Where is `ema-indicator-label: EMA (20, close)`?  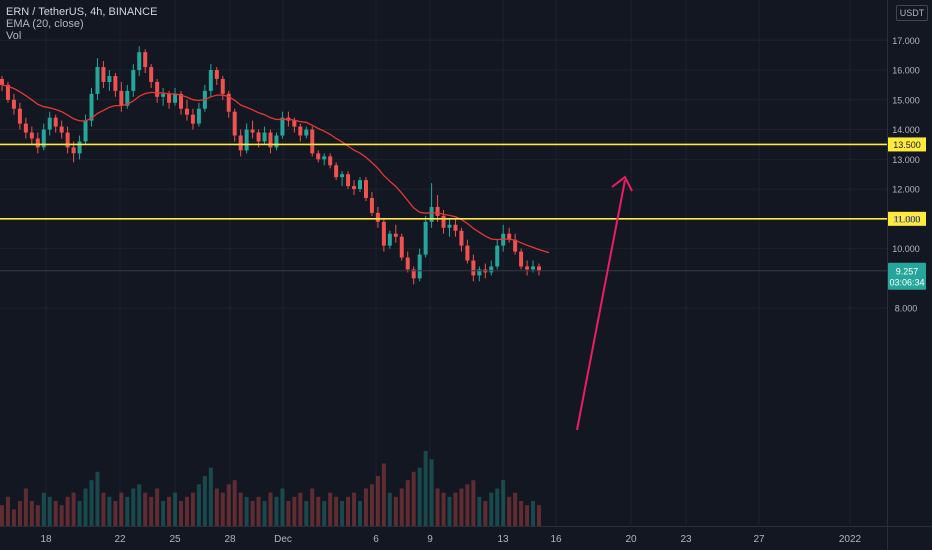 ema-indicator-label: EMA (20, close) is located at coordinates (45, 24).